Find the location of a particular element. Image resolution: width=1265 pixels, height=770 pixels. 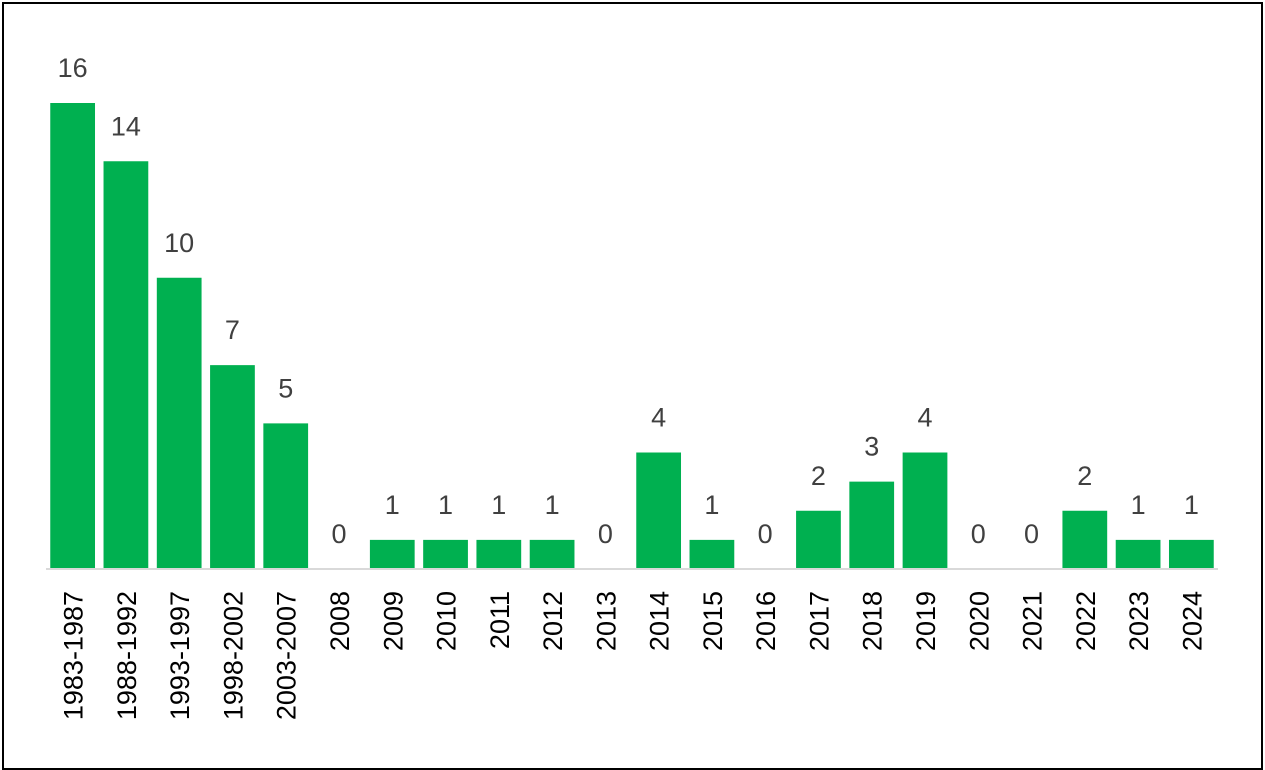

tick-label-1993-1997: 1993-1997 is located at coordinates (180, 655).